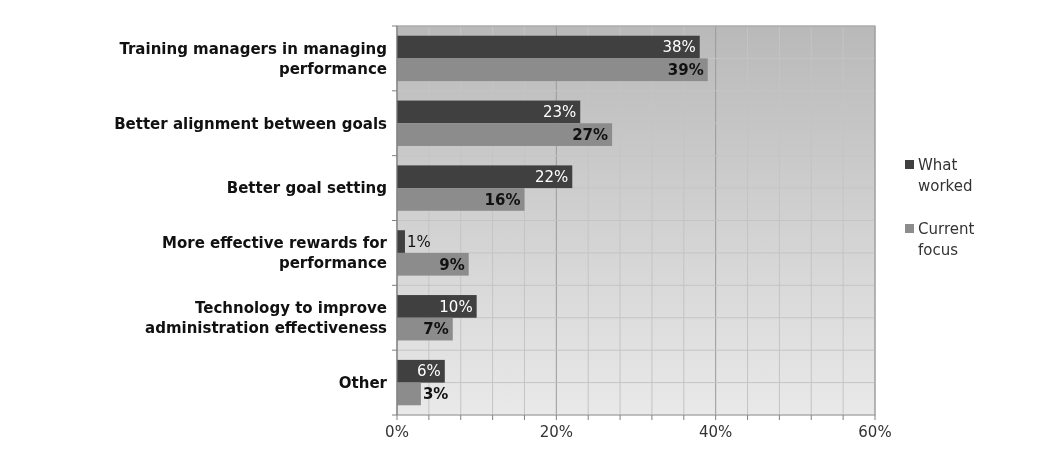  I want to click on y-tick-label: More effective rewards for performance, so click(275, 253).